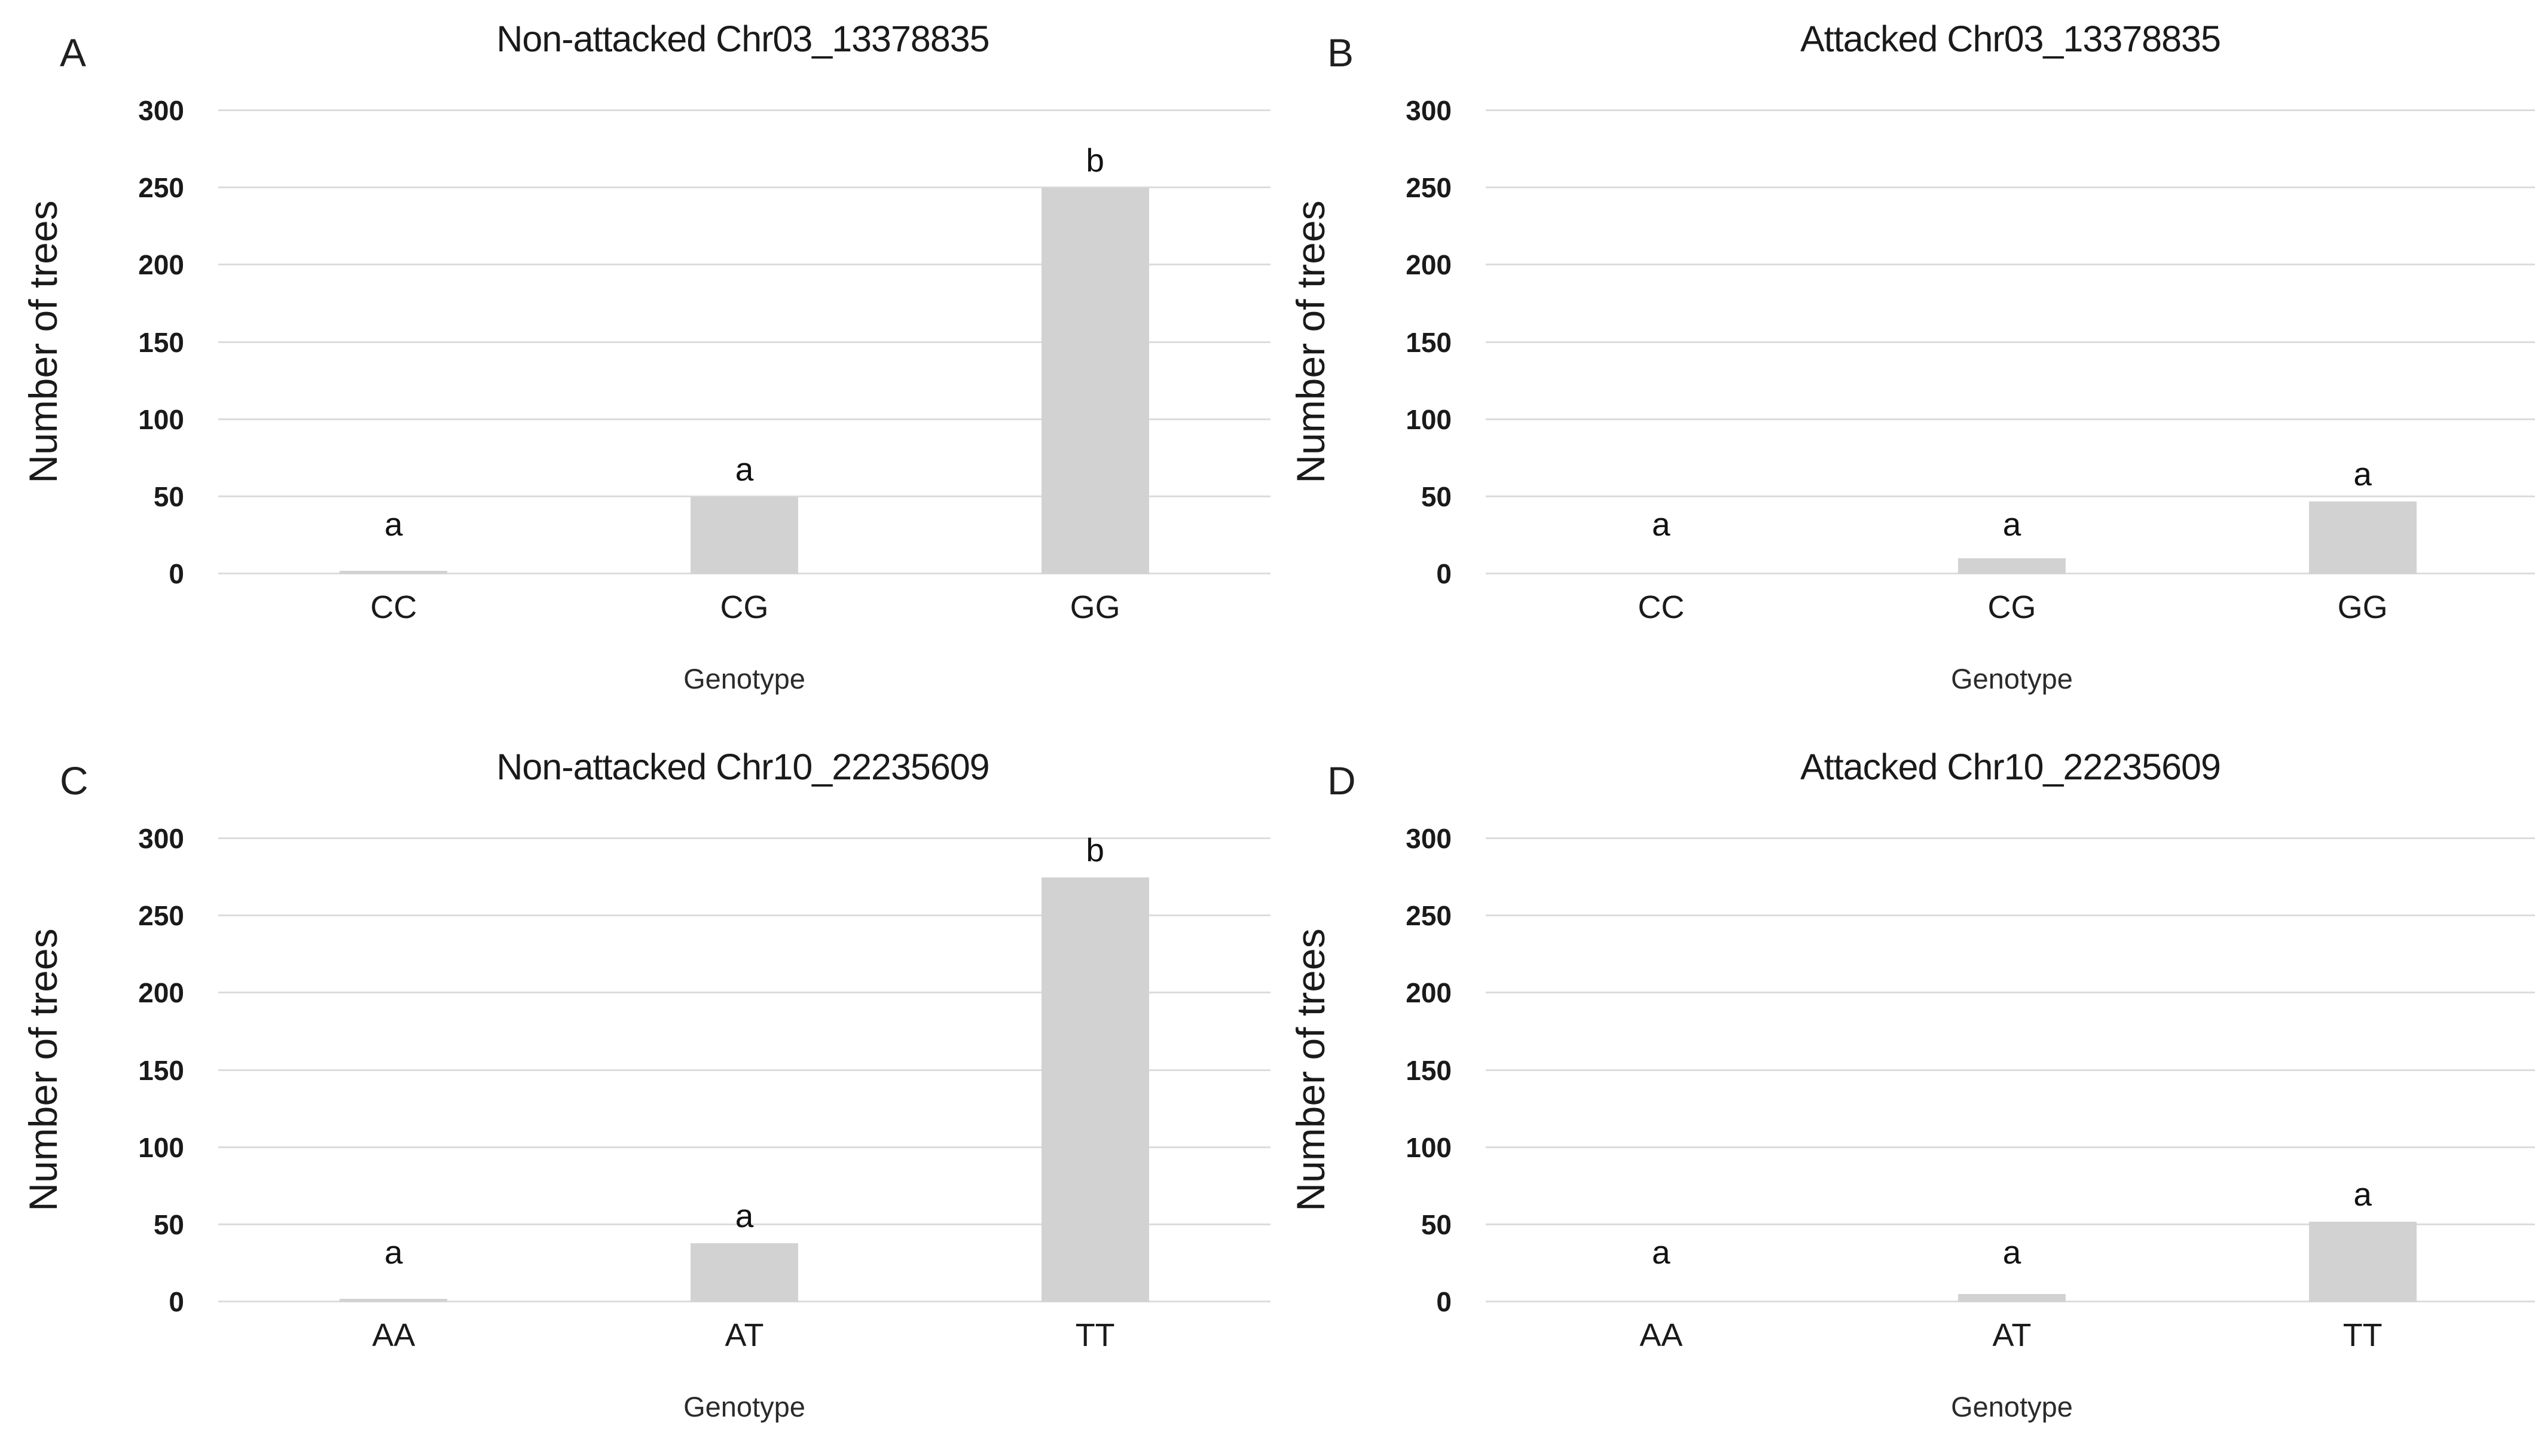  Describe the element at coordinates (744, 1215) in the screenshot. I see `sig-letter-AT: a` at that location.